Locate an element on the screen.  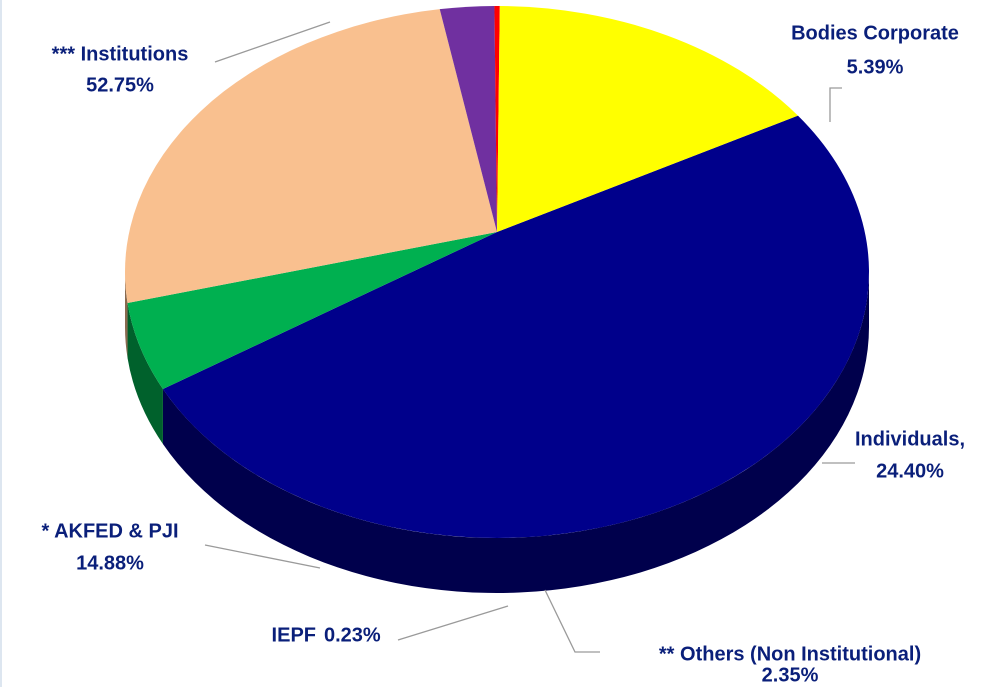
slice-value-label: 14.88% is located at coordinates (110, 563).